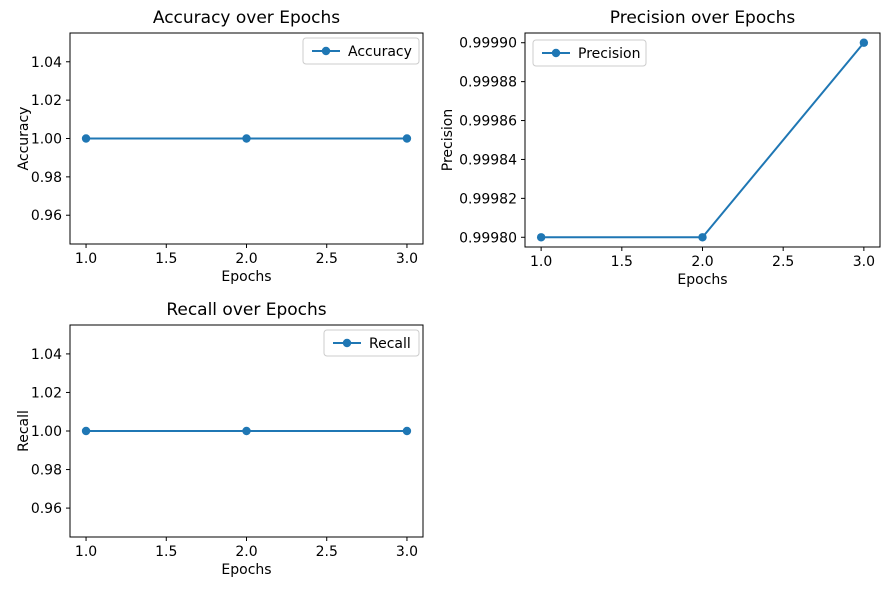 This screenshot has width=889, height=594. I want to click on legend: Precision, so click(589, 53).